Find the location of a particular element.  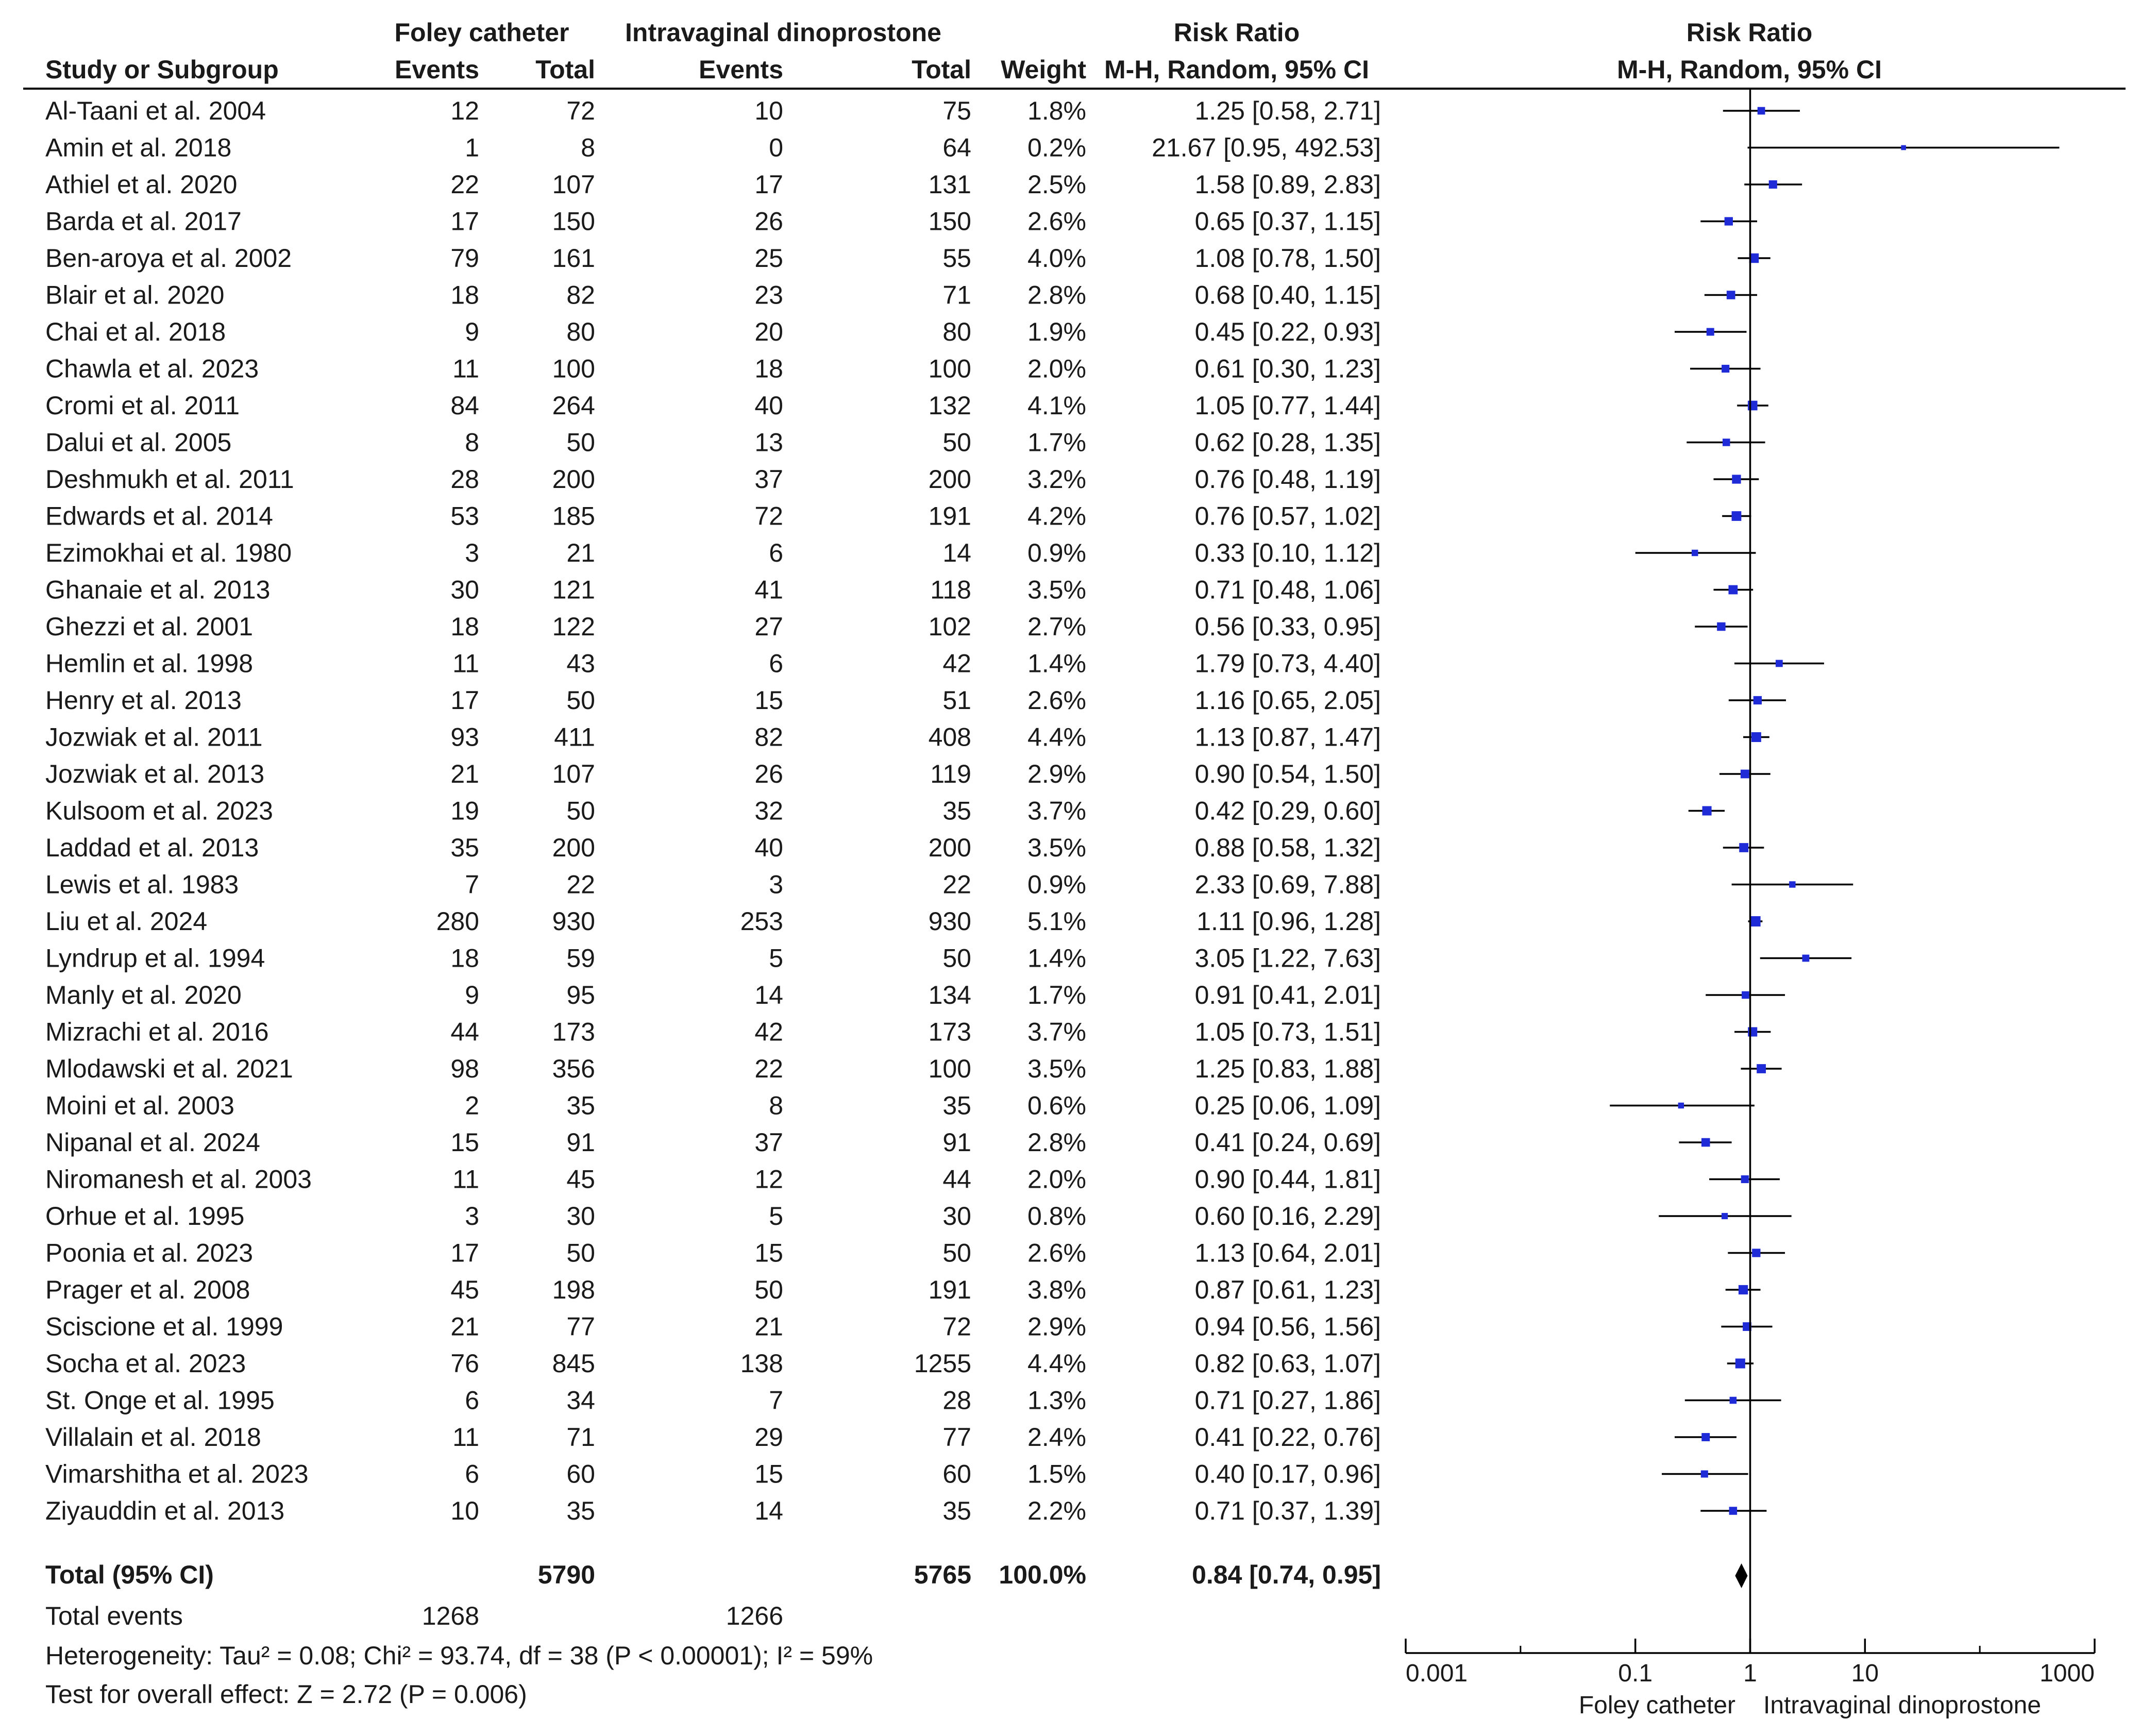

total-foley: 264 is located at coordinates (573, 405).